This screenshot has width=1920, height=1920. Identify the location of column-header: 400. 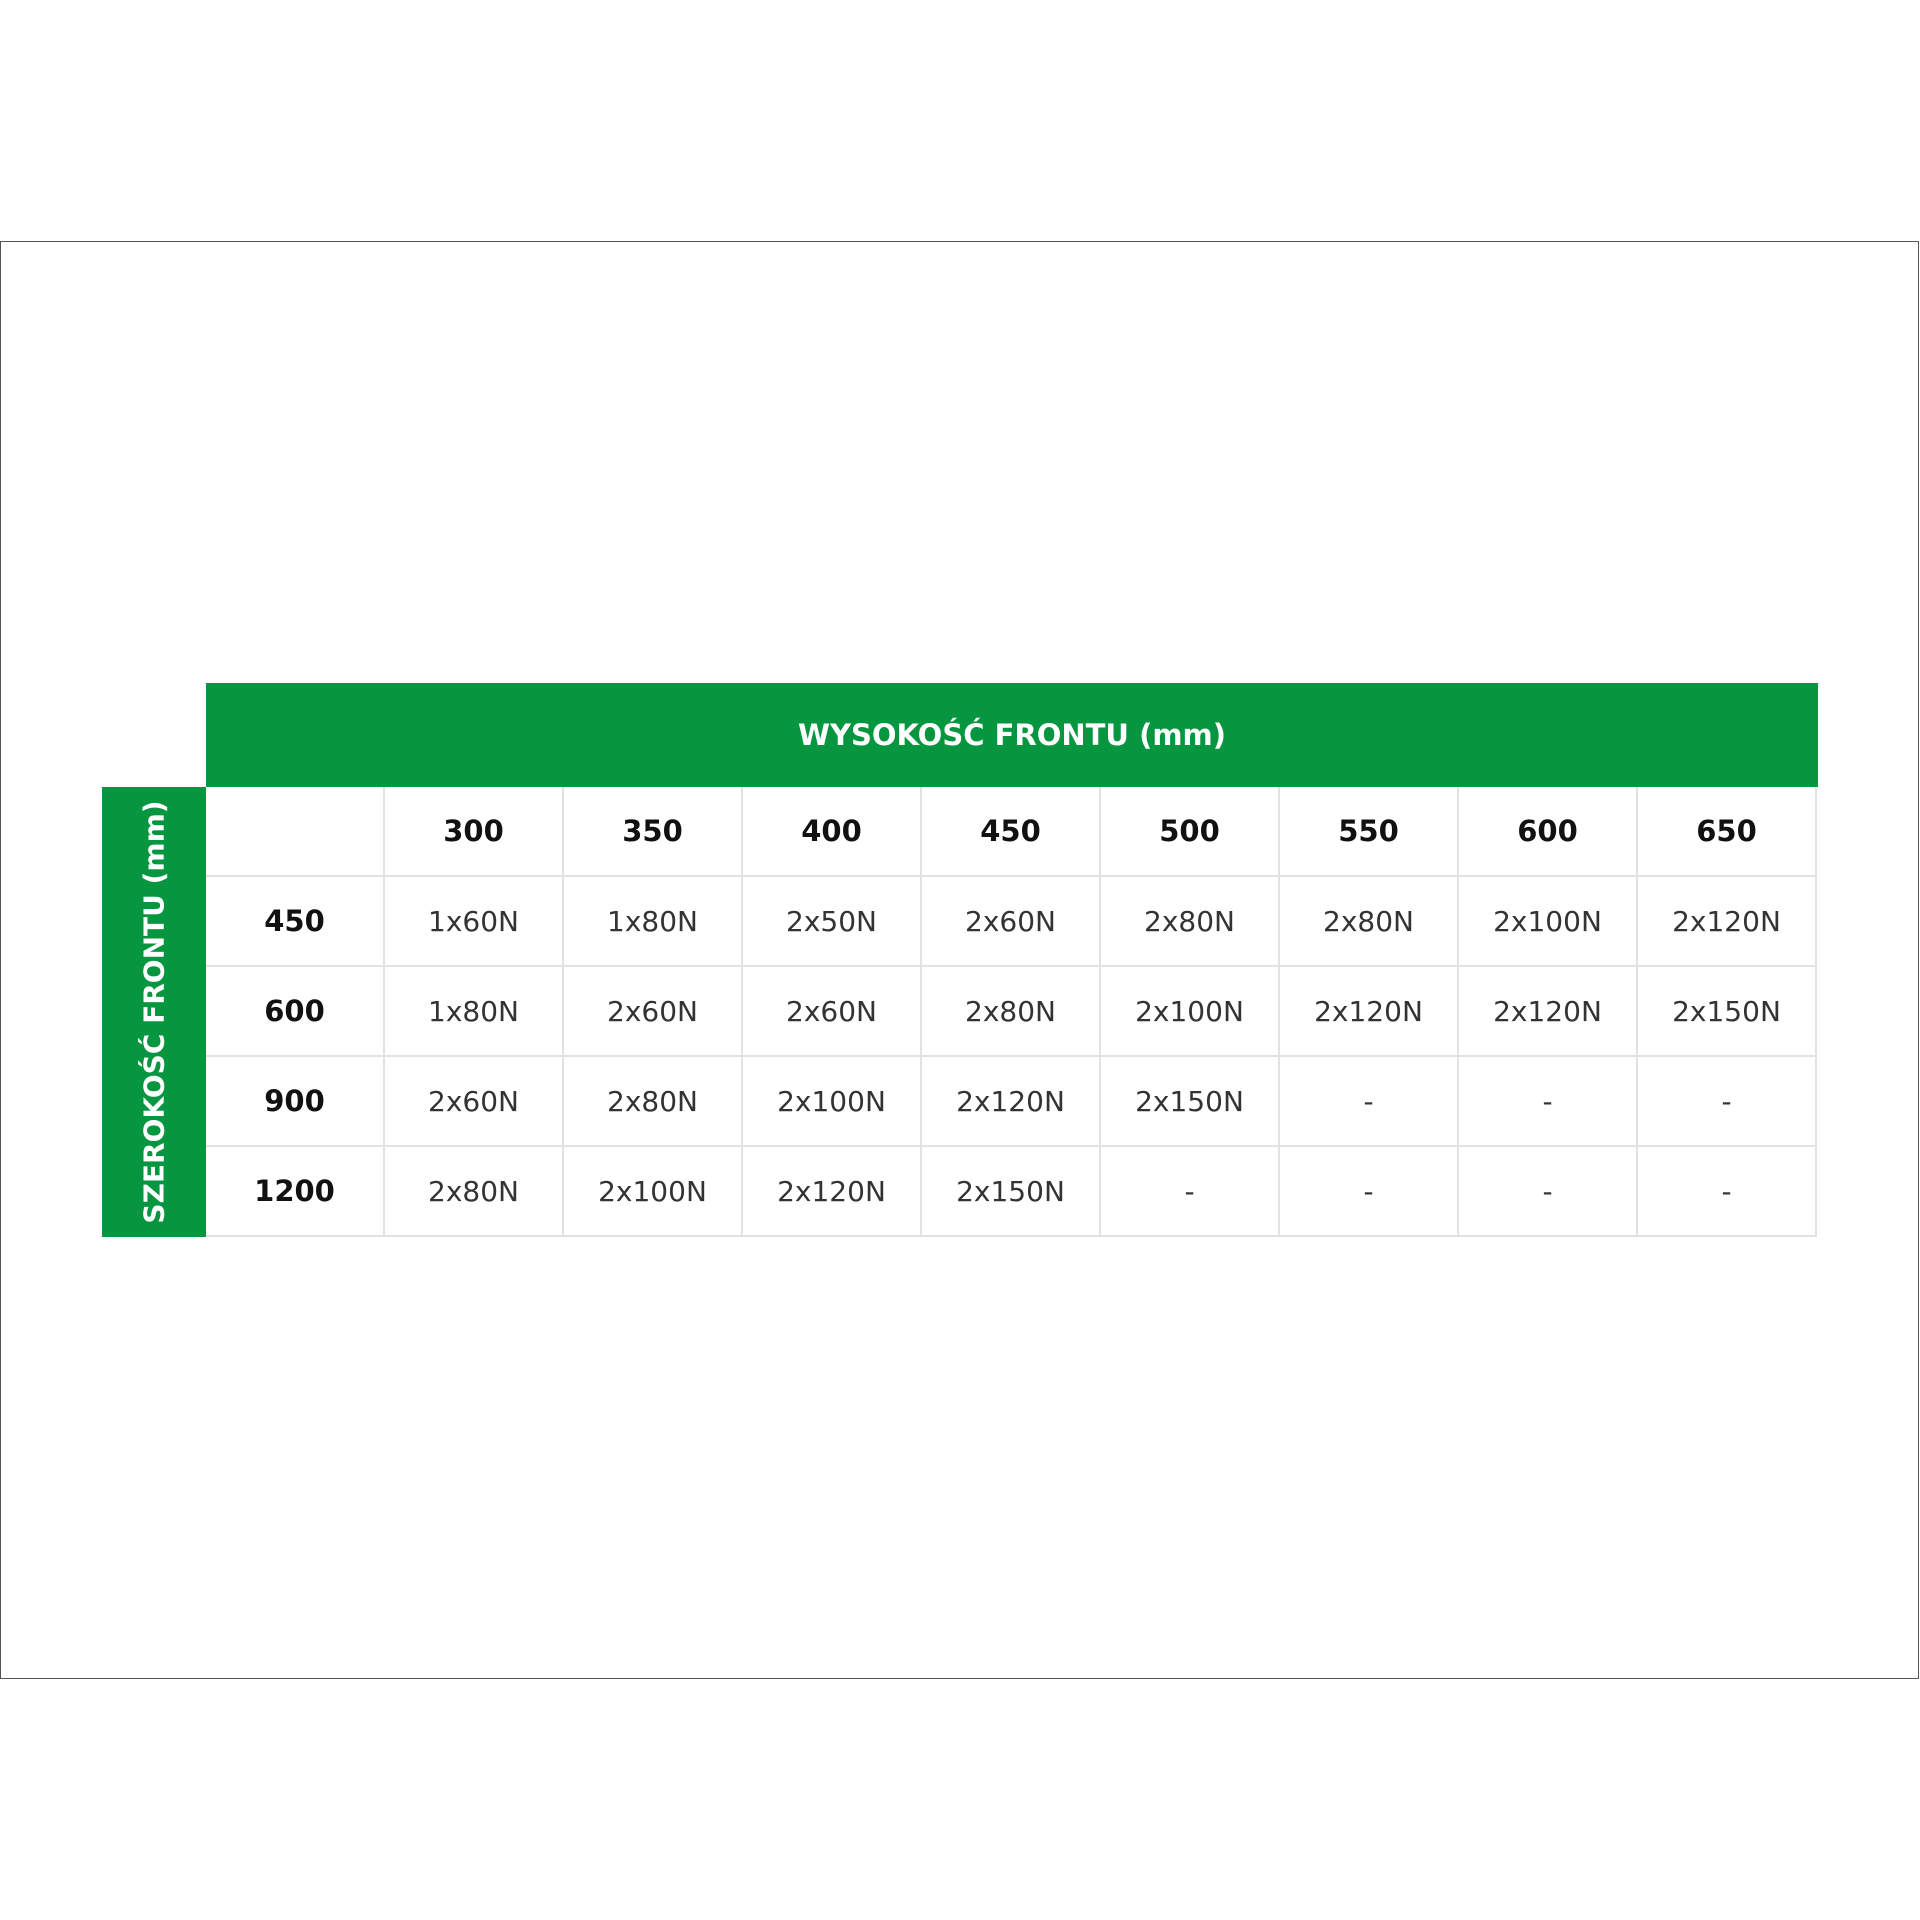
(831, 832).